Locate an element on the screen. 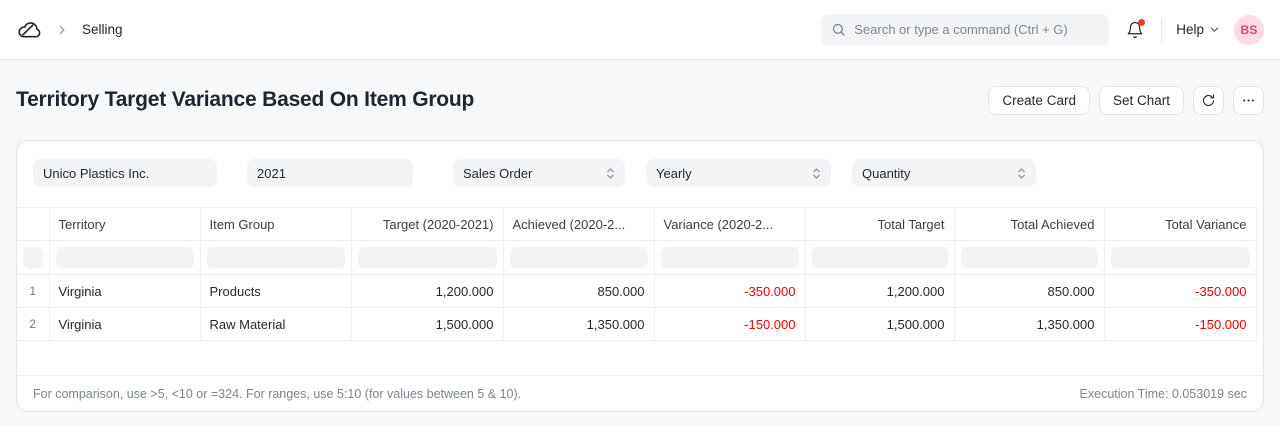 Image resolution: width=1280 pixels, height=426 pixels. cell-variance: -150.000 is located at coordinates (730, 324).